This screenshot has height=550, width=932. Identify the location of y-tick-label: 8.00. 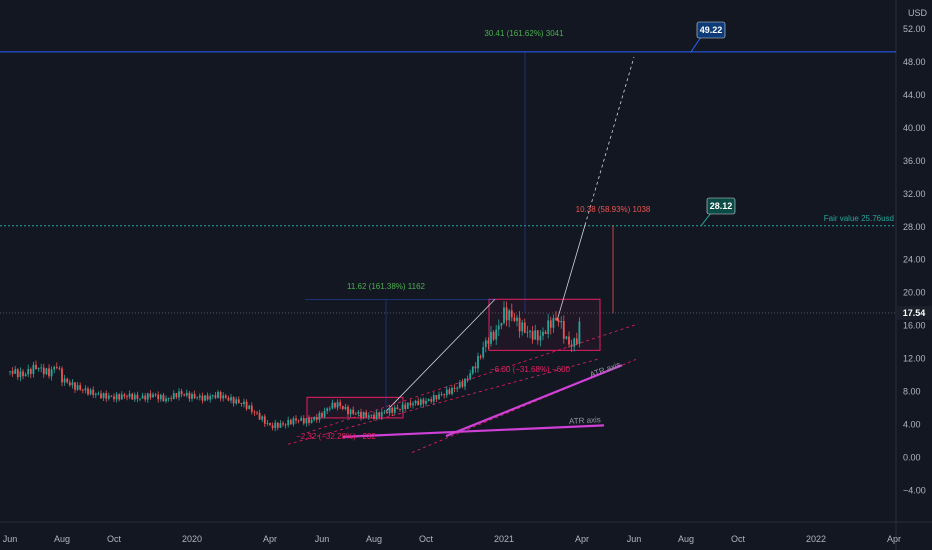
(912, 392).